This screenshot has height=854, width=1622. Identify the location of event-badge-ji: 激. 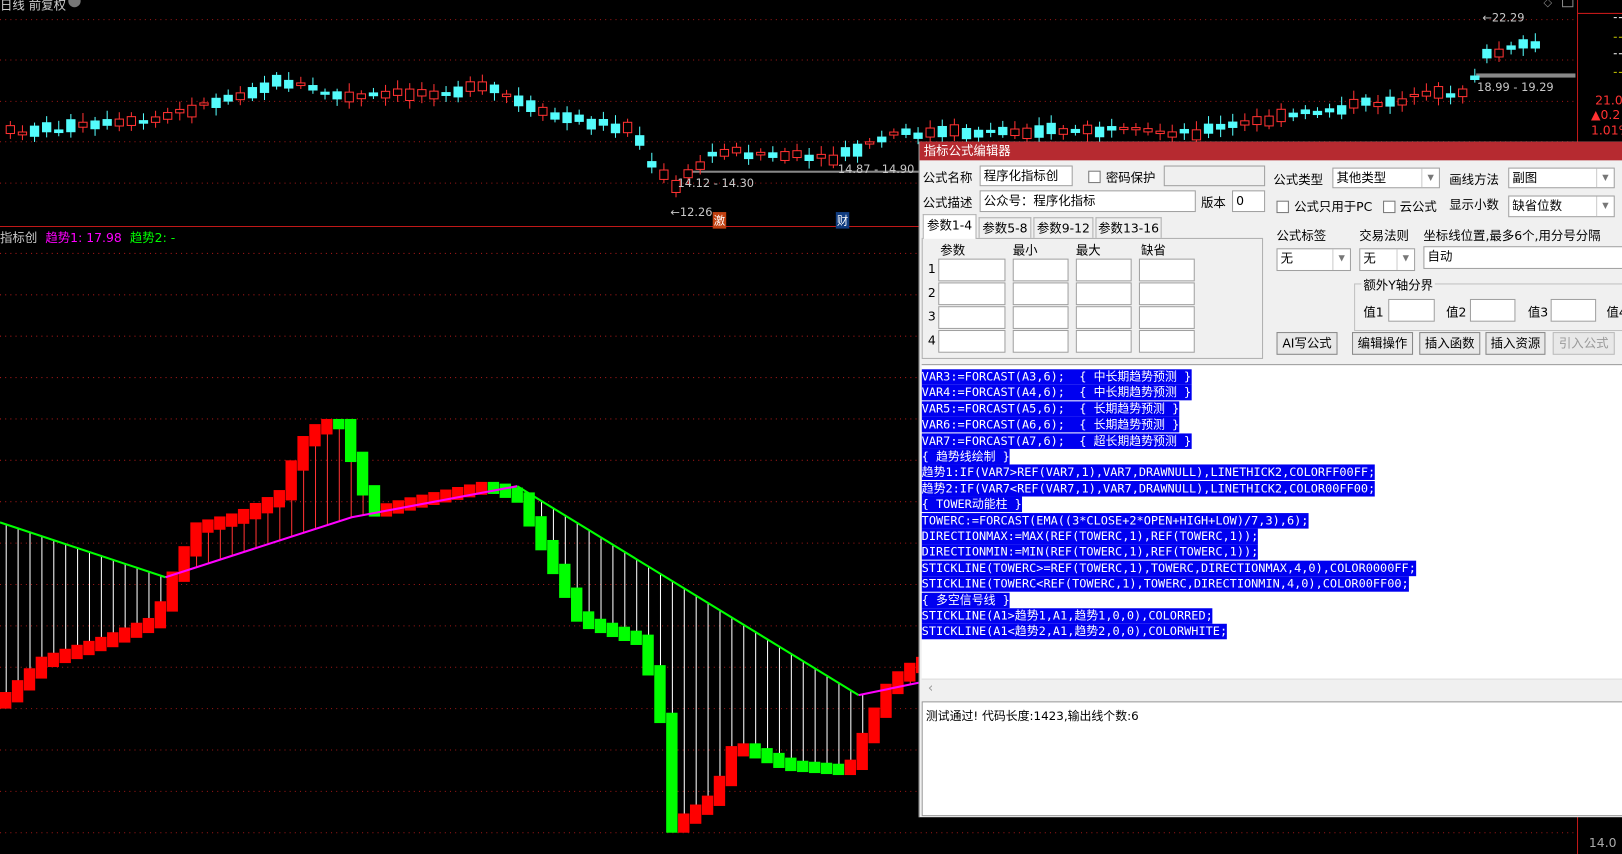
(719, 220).